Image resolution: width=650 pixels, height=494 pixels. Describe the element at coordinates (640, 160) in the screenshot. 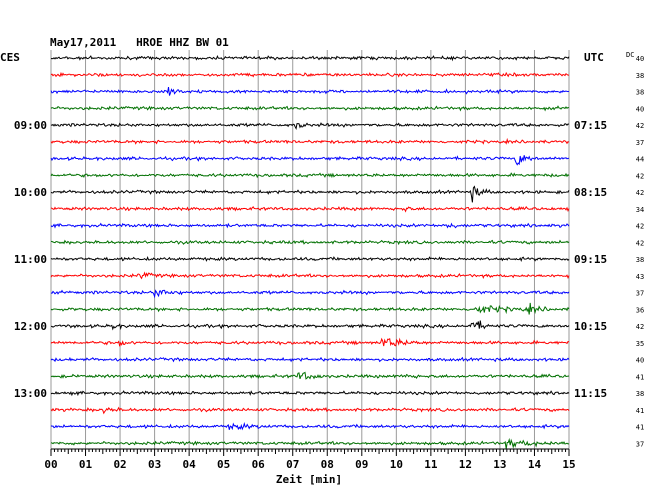

I see `dc-value: 44` at that location.